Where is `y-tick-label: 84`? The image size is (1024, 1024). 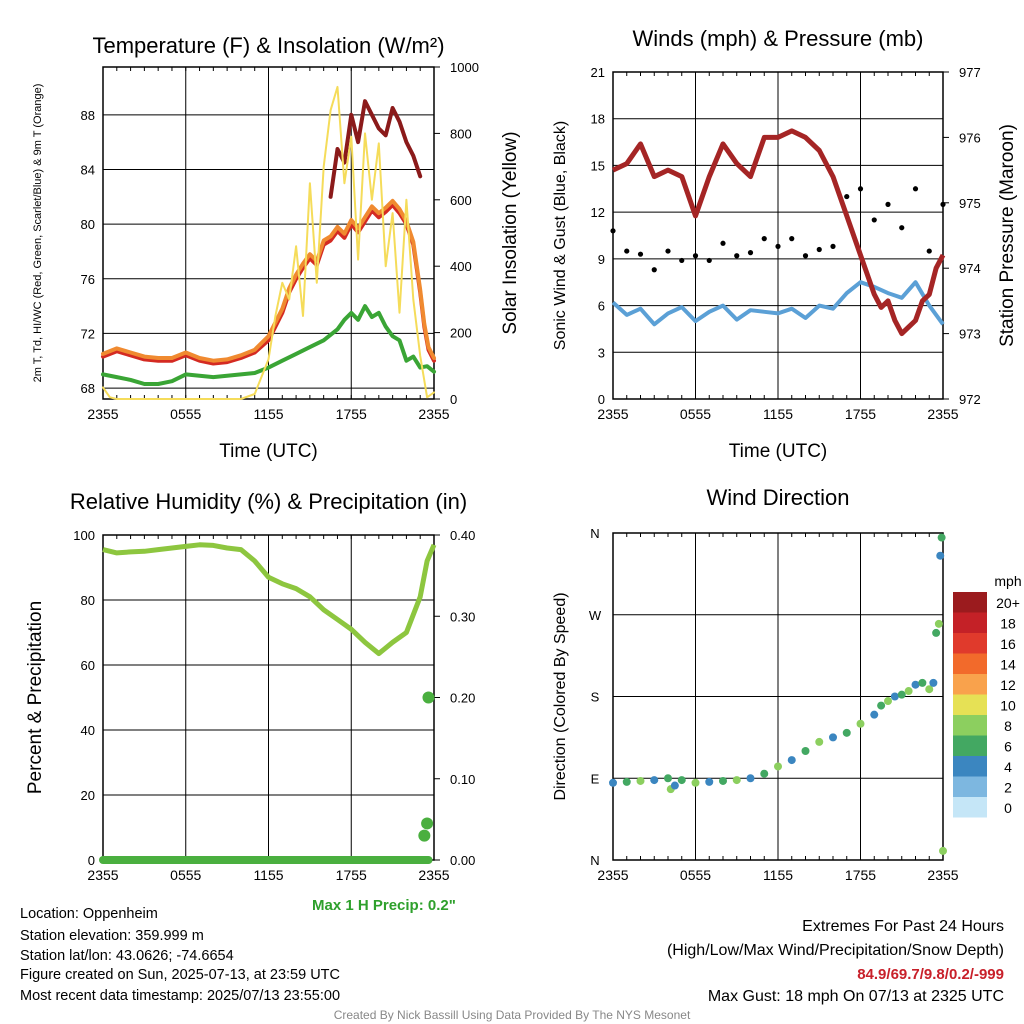 y-tick-label: 84 is located at coordinates (88, 169).